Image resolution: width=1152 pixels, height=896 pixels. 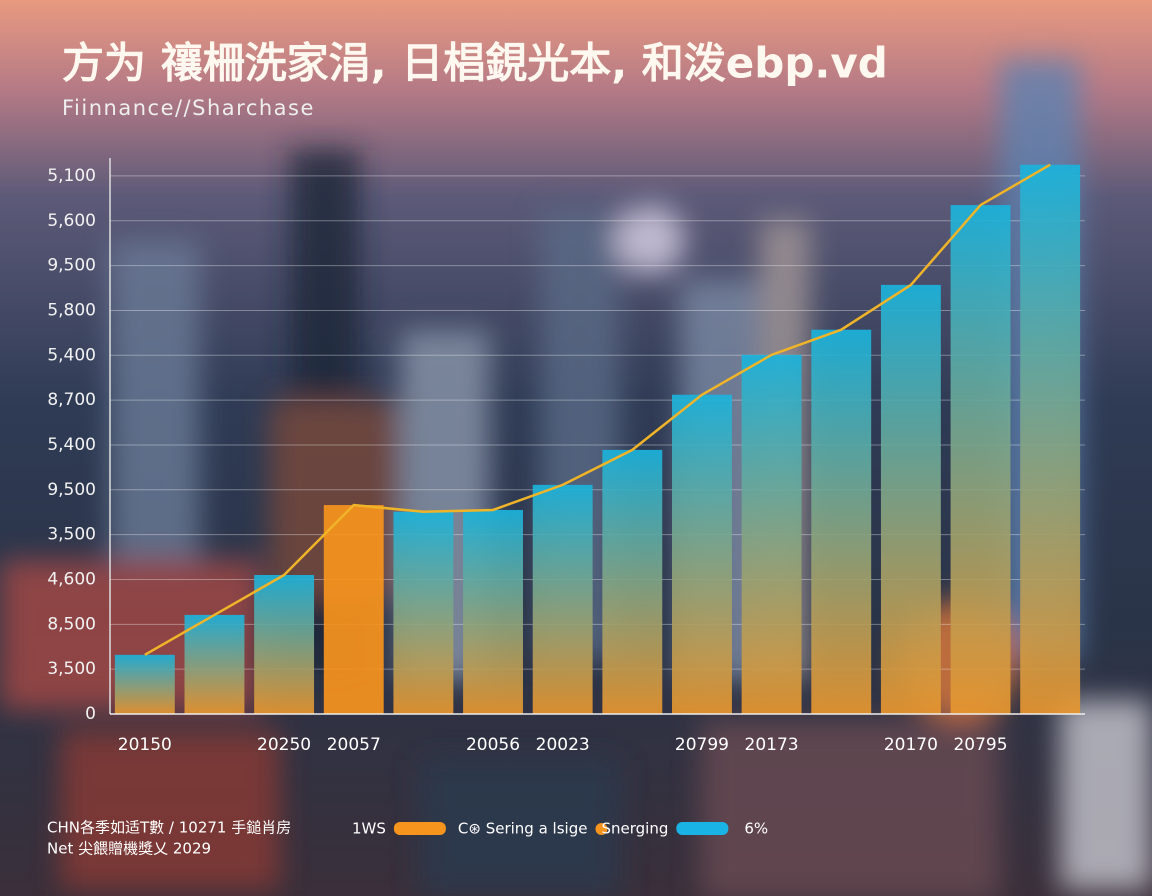 What do you see at coordinates (475, 63) in the screenshot?
I see `chart-title: 方为 禳柵洗家涓, 日椙鋧光本, 和泼ebp.vd` at bounding box center [475, 63].